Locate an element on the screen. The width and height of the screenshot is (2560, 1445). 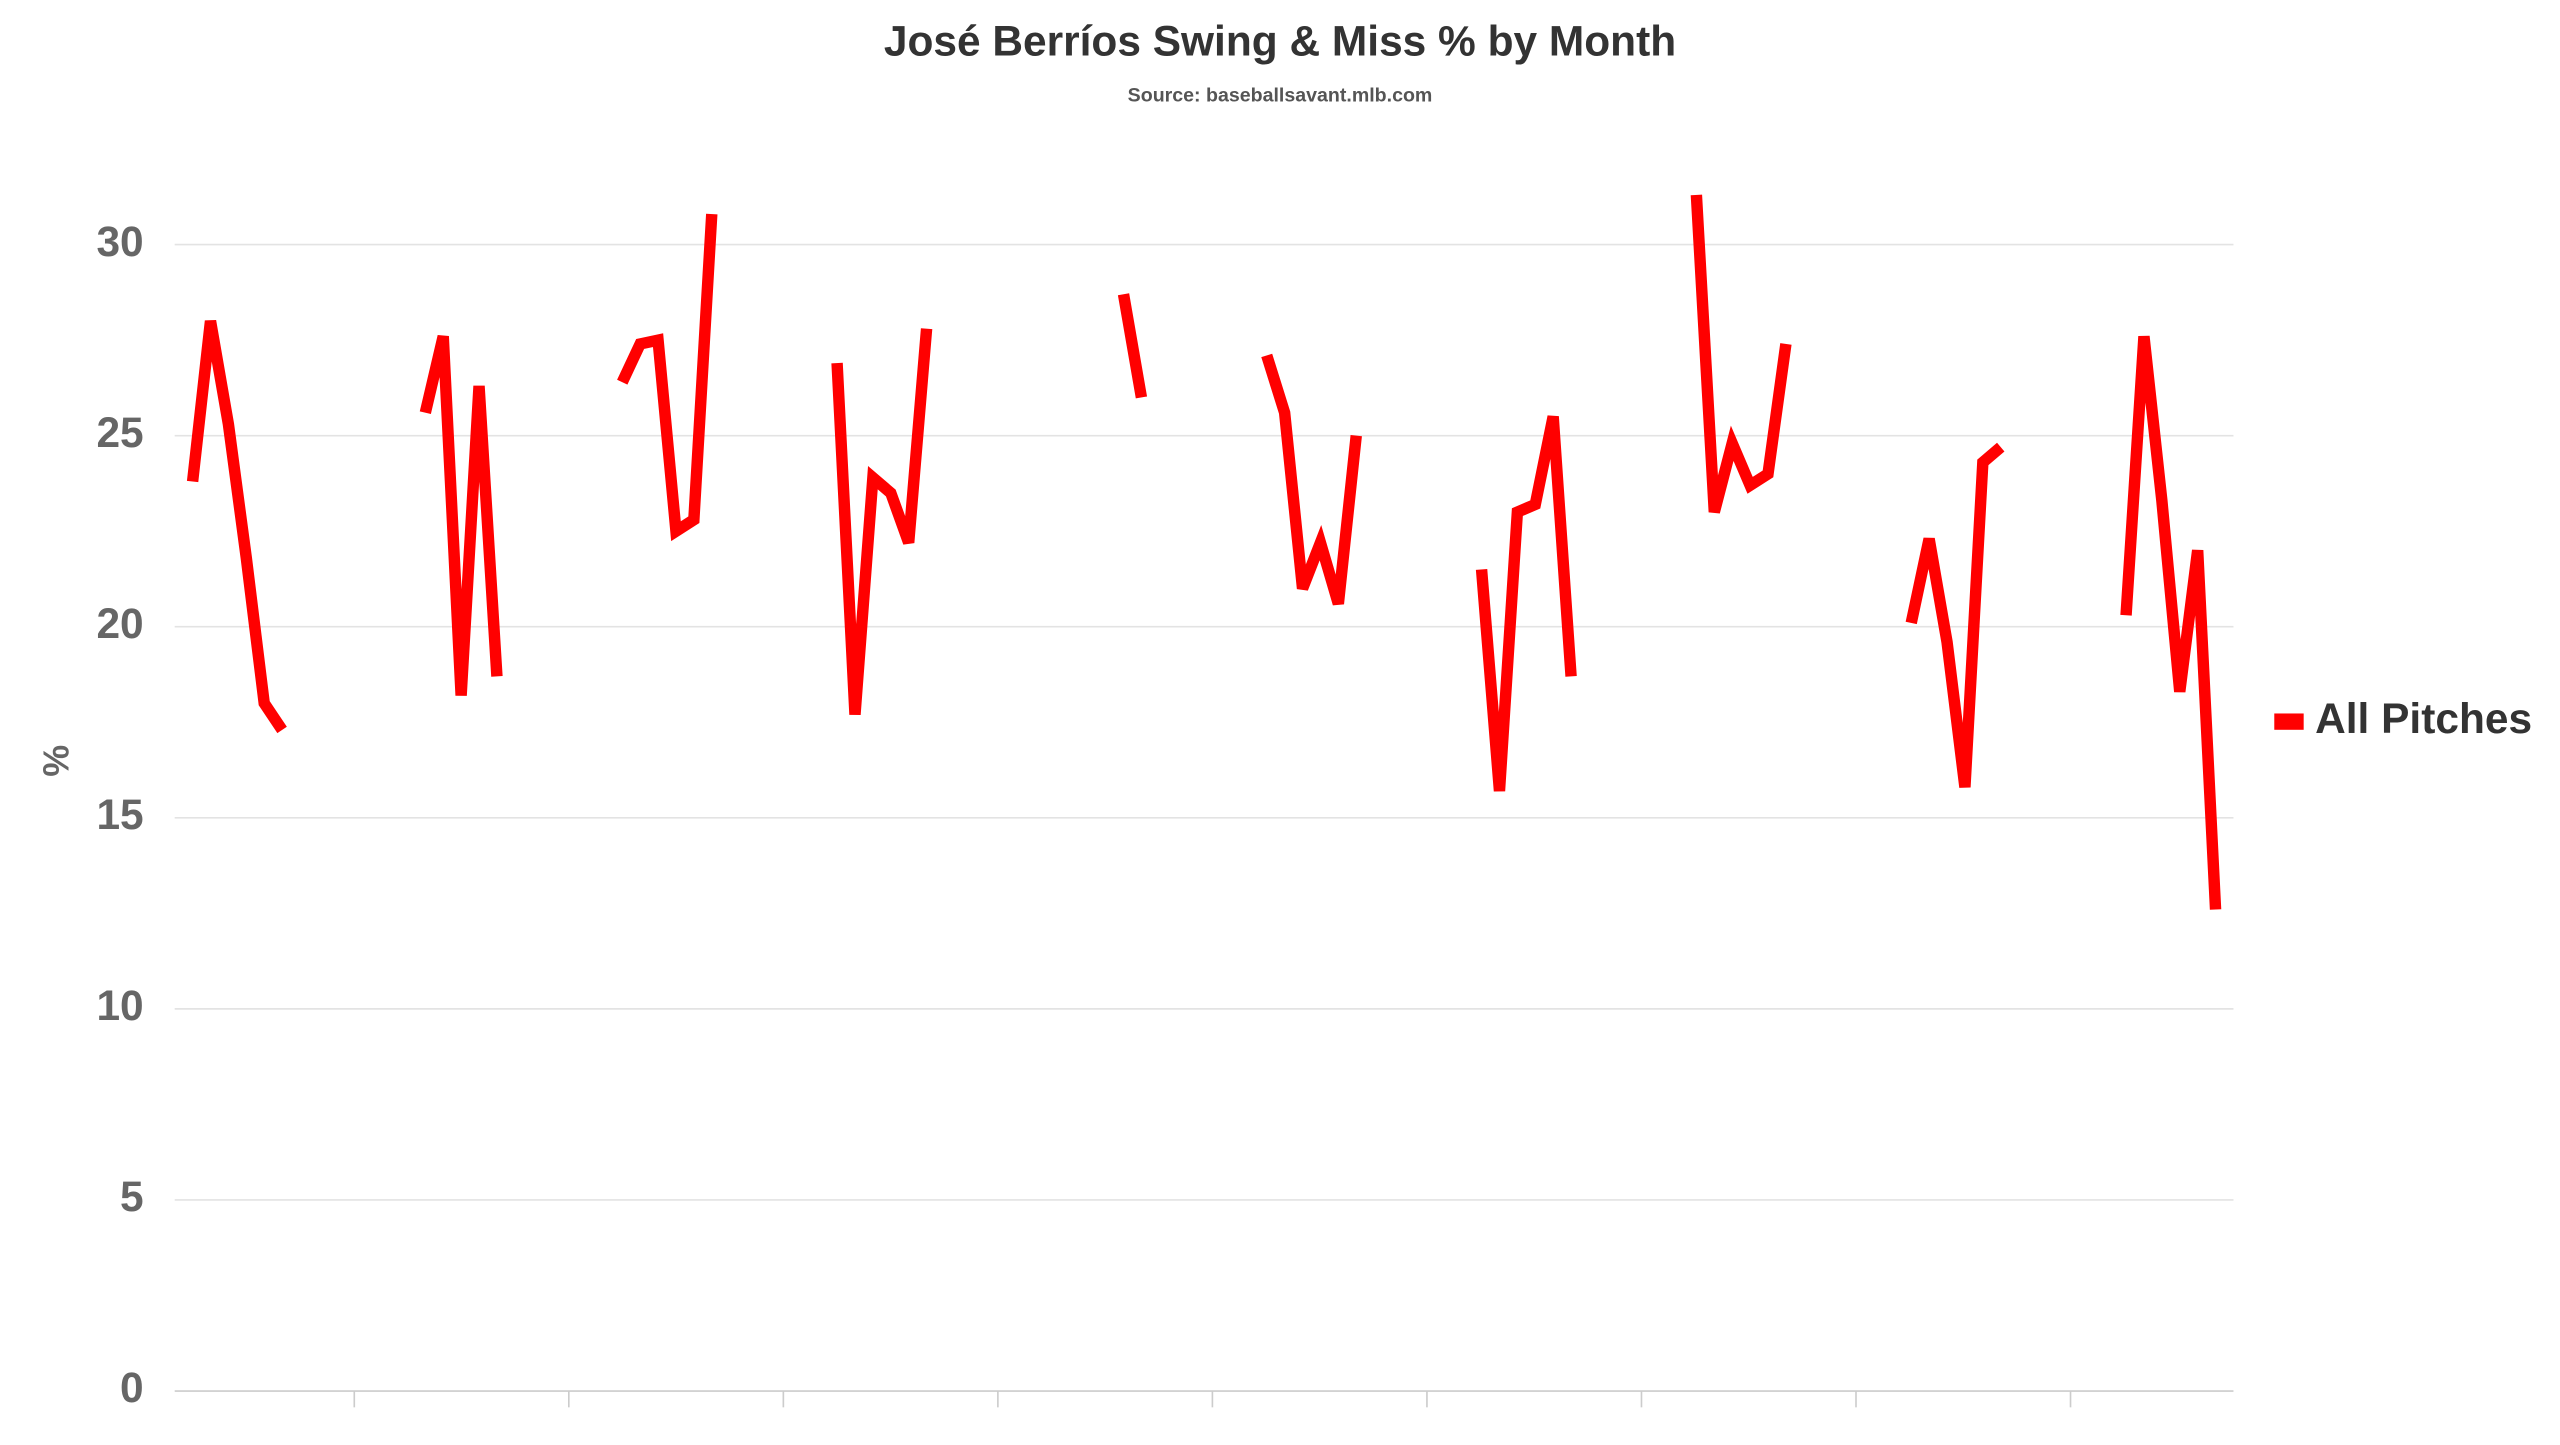
y-tick-label: 30 is located at coordinates (119, 241).